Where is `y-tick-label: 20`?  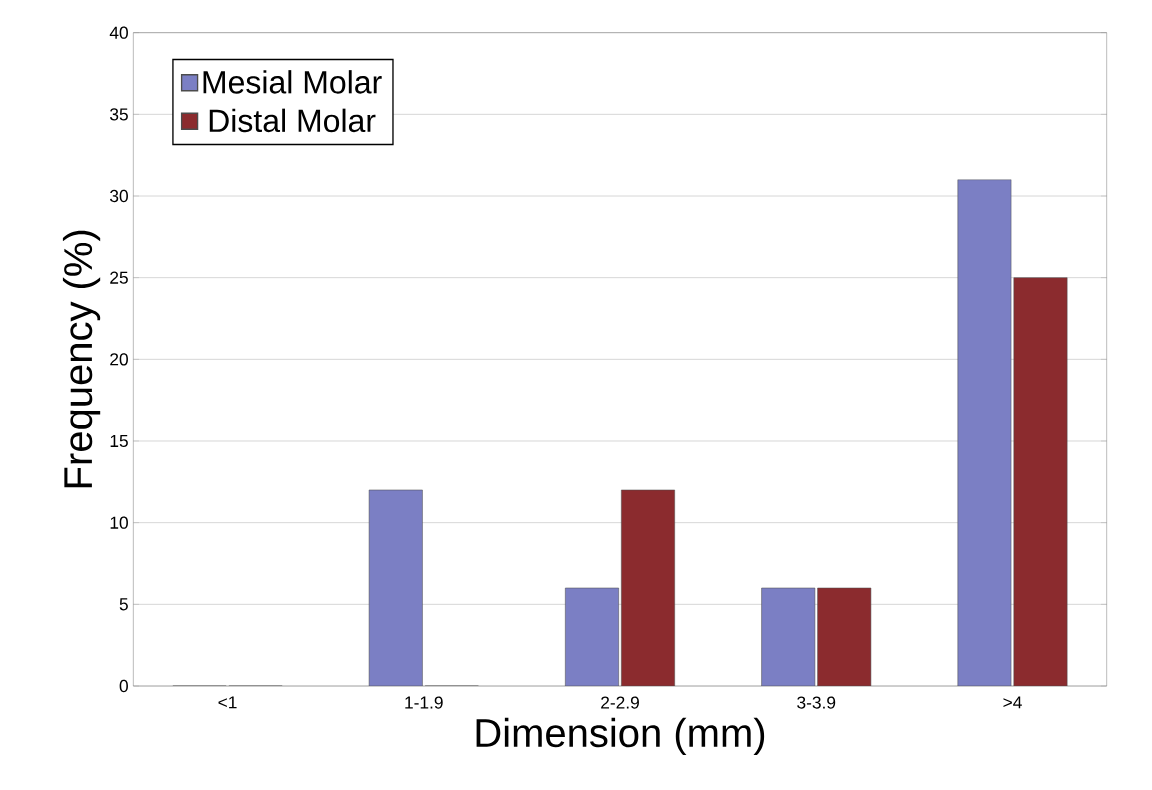
y-tick-label: 20 is located at coordinates (119, 359).